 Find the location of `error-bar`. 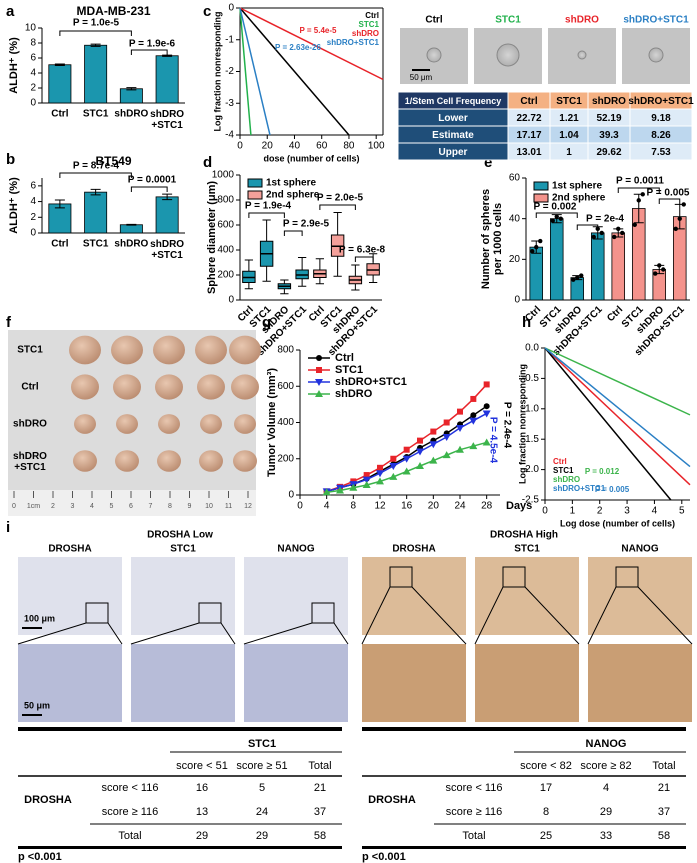

error-bar is located at coordinates (167, 197).